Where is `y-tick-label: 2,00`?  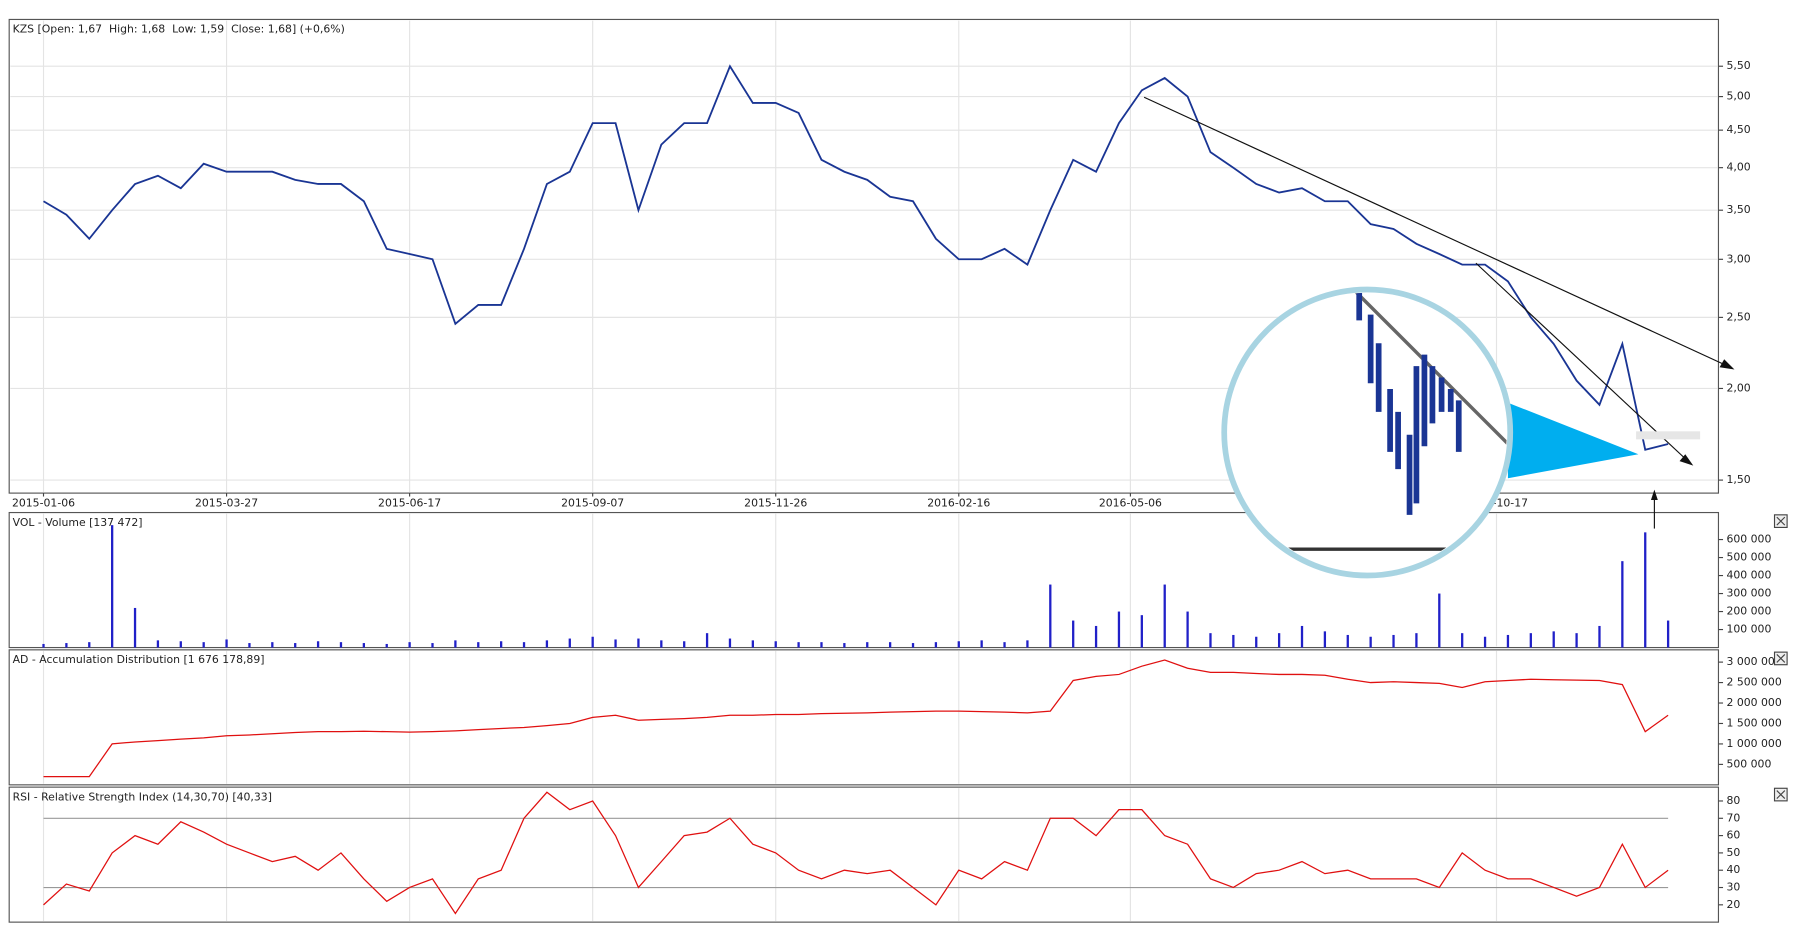
y-tick-label: 2,00 is located at coordinates (1738, 387).